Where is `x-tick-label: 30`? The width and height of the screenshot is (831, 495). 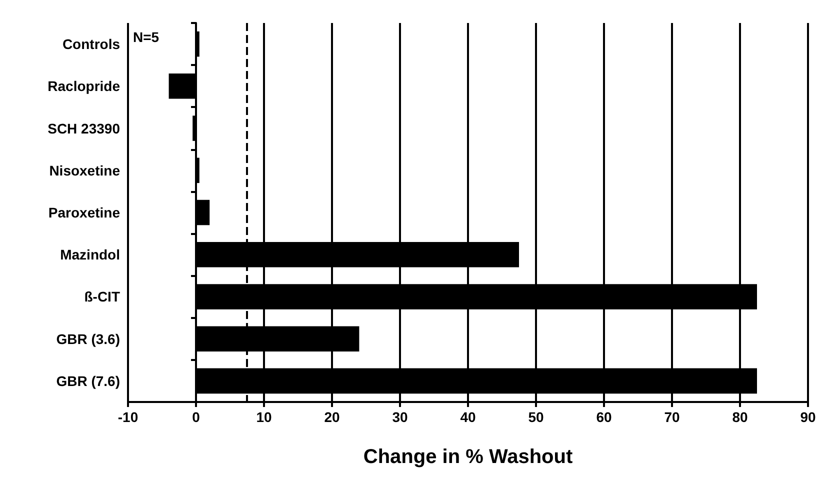
x-tick-label: 30 is located at coordinates (400, 417).